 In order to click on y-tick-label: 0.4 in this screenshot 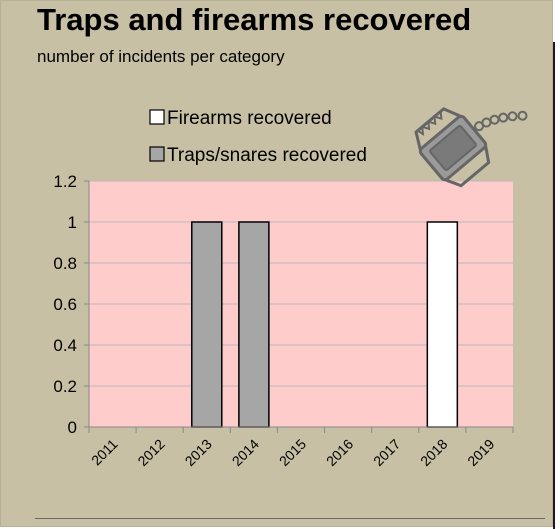, I will do `click(65, 345)`.